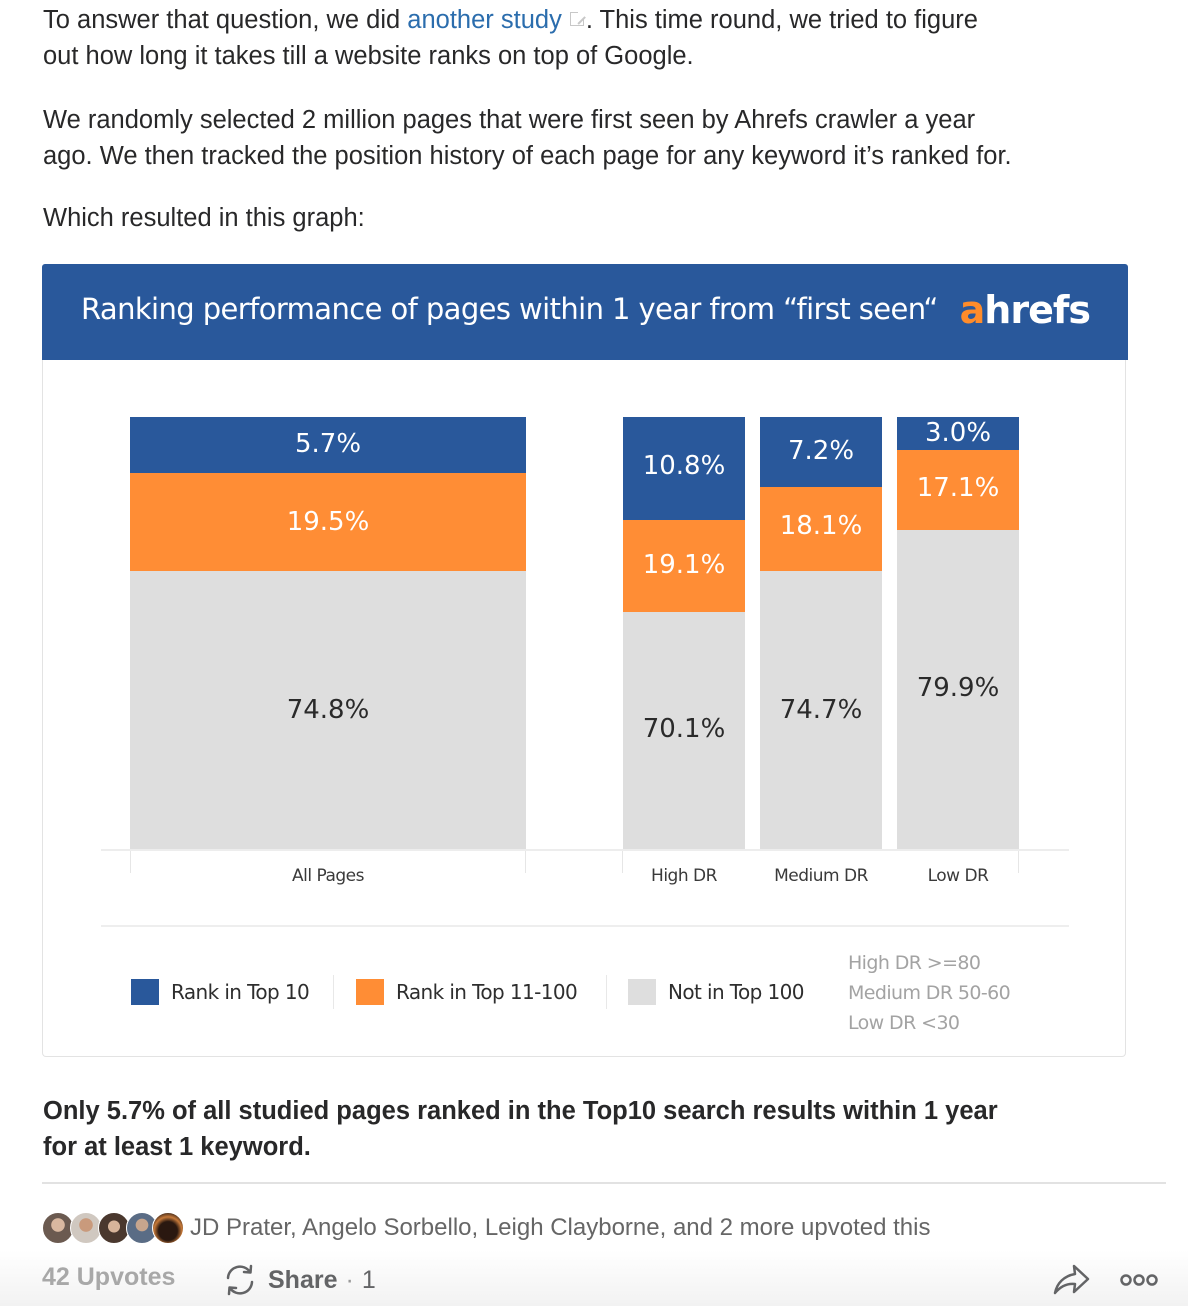 This screenshot has height=1306, width=1188. I want to click on legend-separator, so click(585, 926).